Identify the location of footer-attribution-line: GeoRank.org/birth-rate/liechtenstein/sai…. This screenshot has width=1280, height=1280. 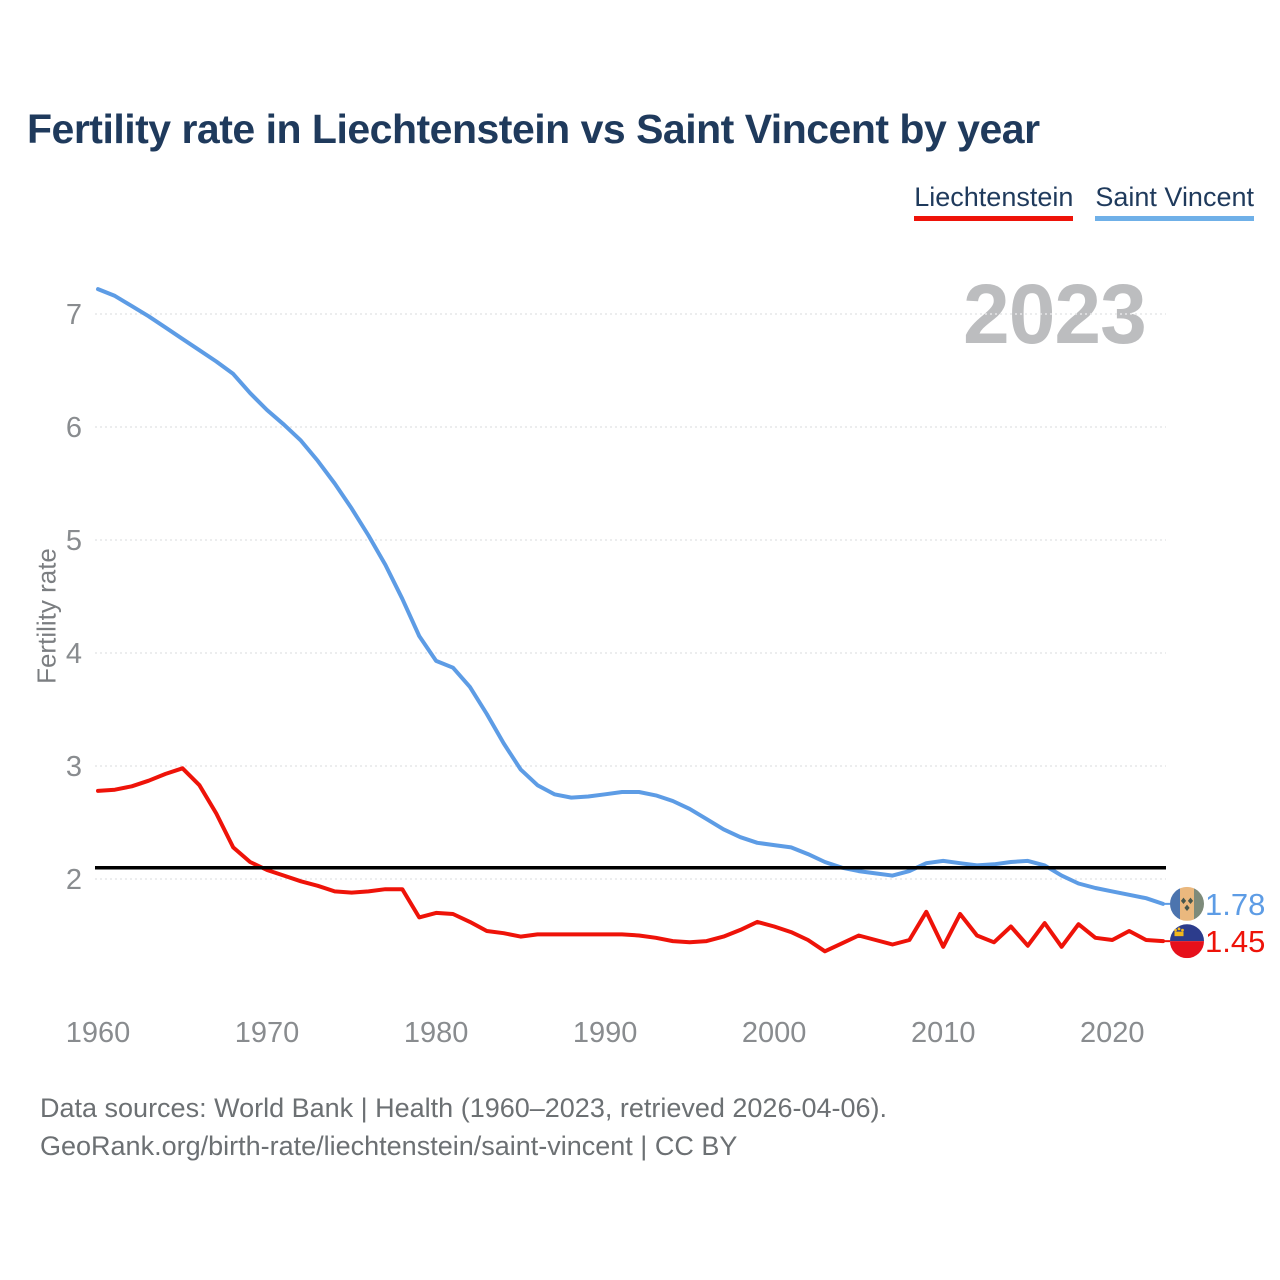
(389, 1146).